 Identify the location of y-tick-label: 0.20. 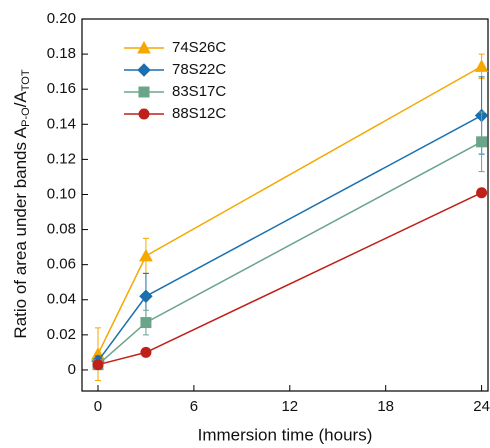
(61, 18).